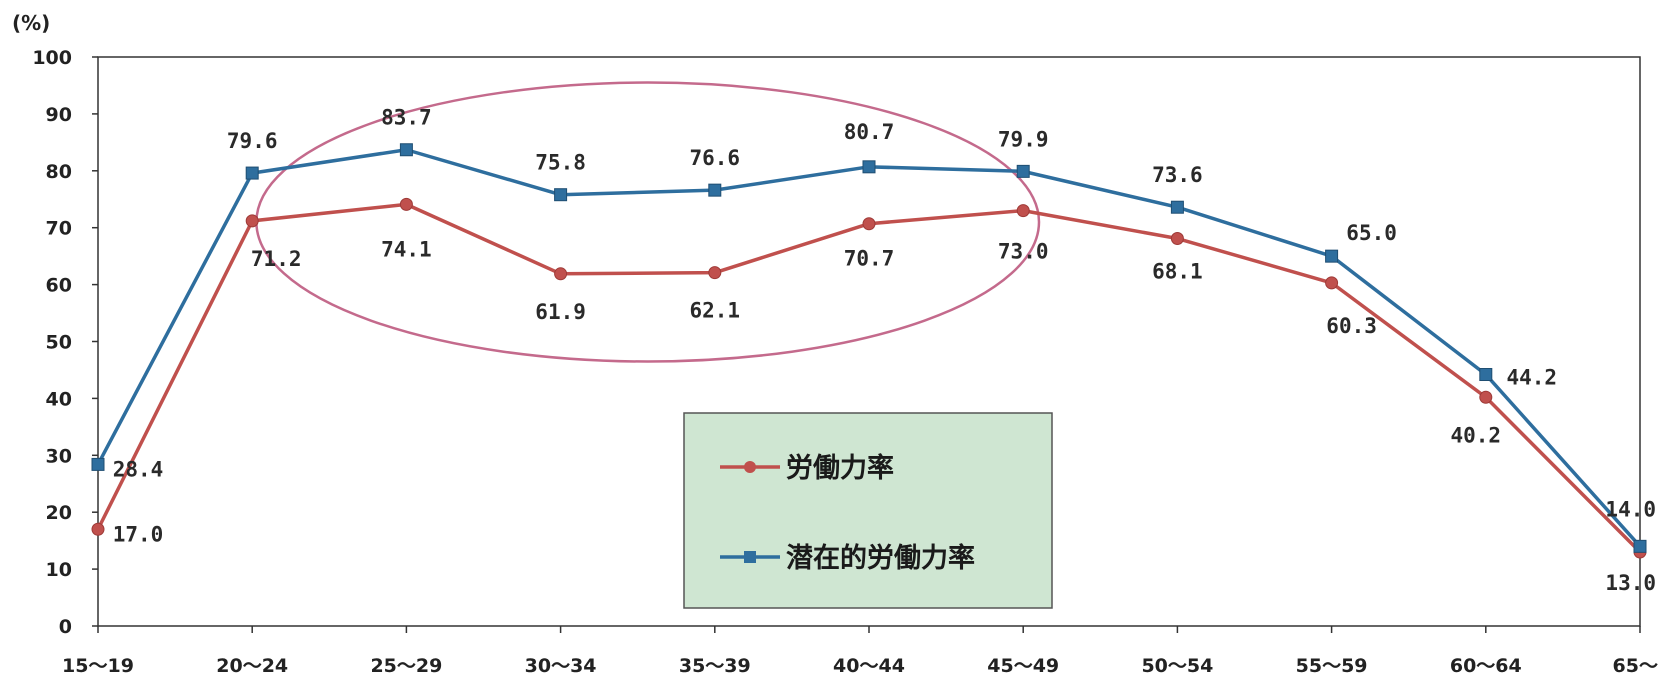  What do you see at coordinates (1351, 326) in the screenshot?
I see `data-label: 60.3` at bounding box center [1351, 326].